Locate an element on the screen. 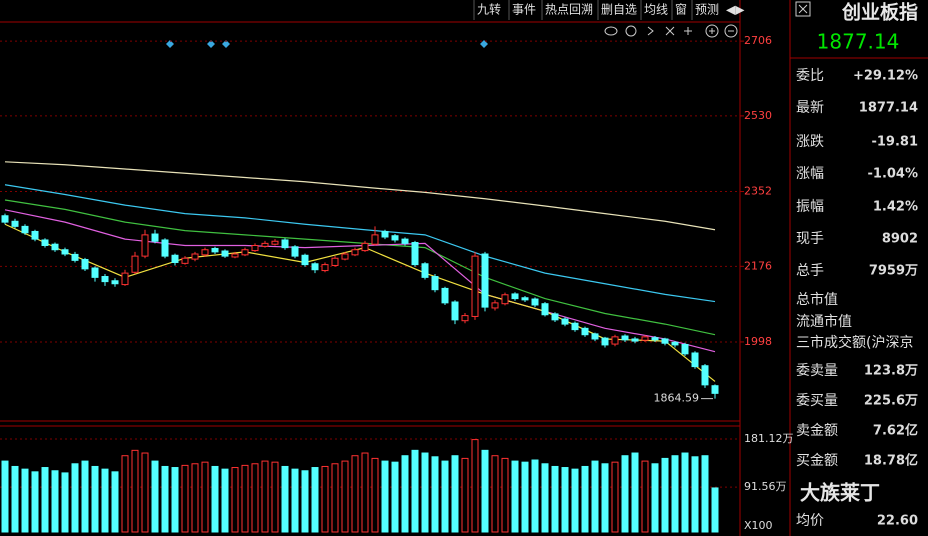 The image size is (928, 536). row-value: -1.04% is located at coordinates (893, 174).